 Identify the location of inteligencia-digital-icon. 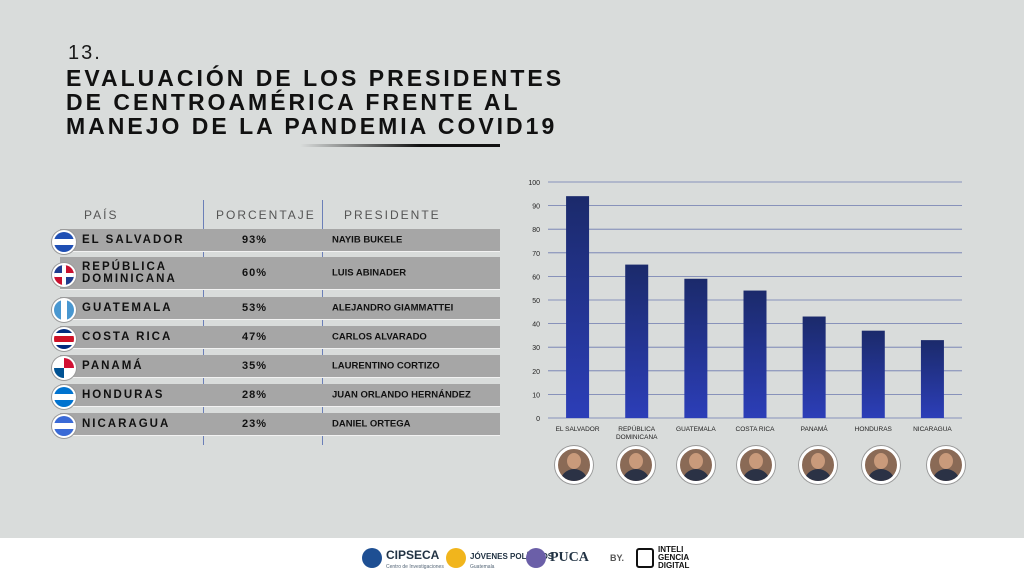
(645, 558).